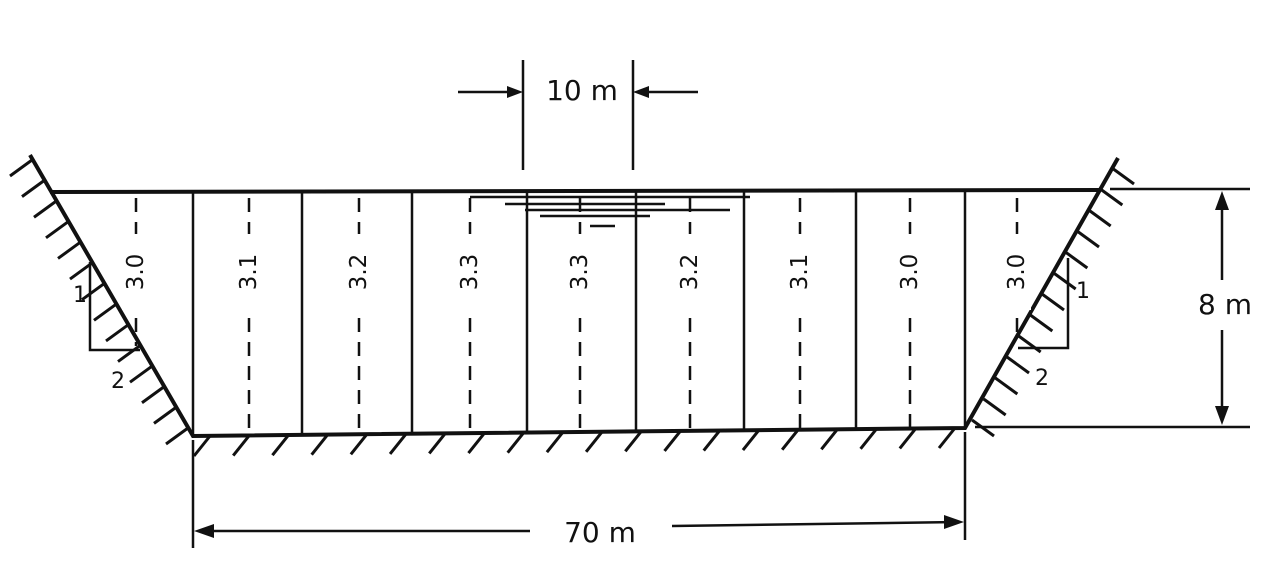  Describe the element at coordinates (1225, 304) in the screenshot. I see `depth-label: 8 m` at that location.